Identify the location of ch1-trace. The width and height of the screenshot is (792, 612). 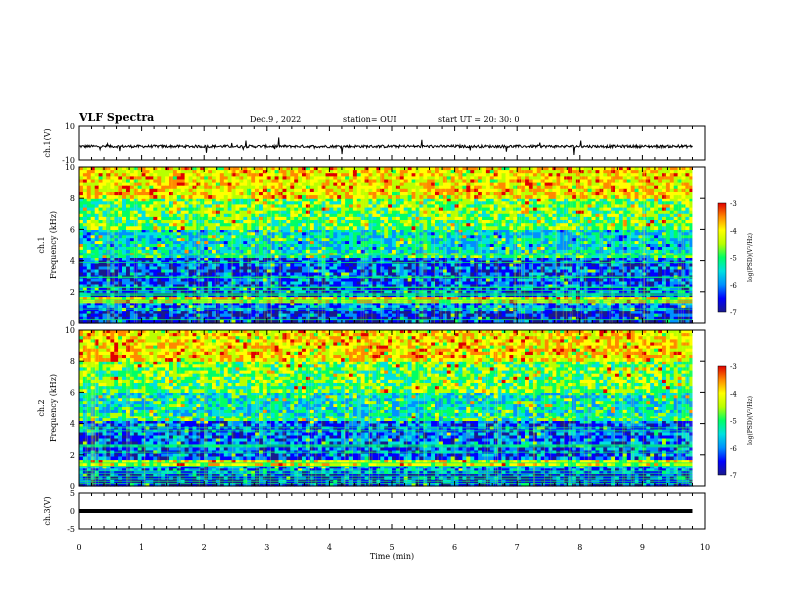
(386, 146).